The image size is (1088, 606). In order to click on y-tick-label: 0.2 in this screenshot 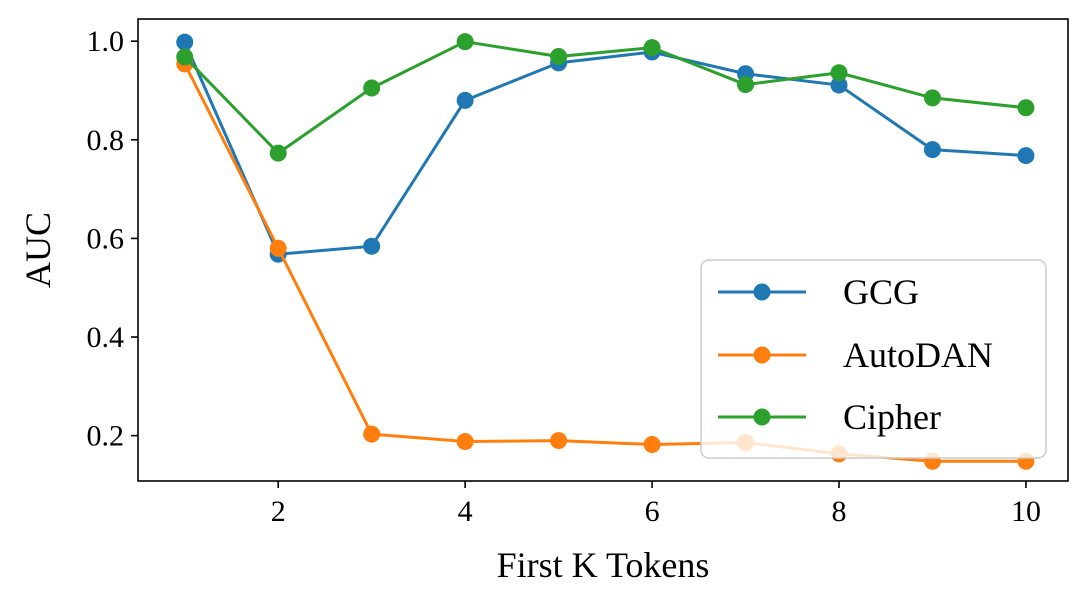, I will do `click(106, 436)`.